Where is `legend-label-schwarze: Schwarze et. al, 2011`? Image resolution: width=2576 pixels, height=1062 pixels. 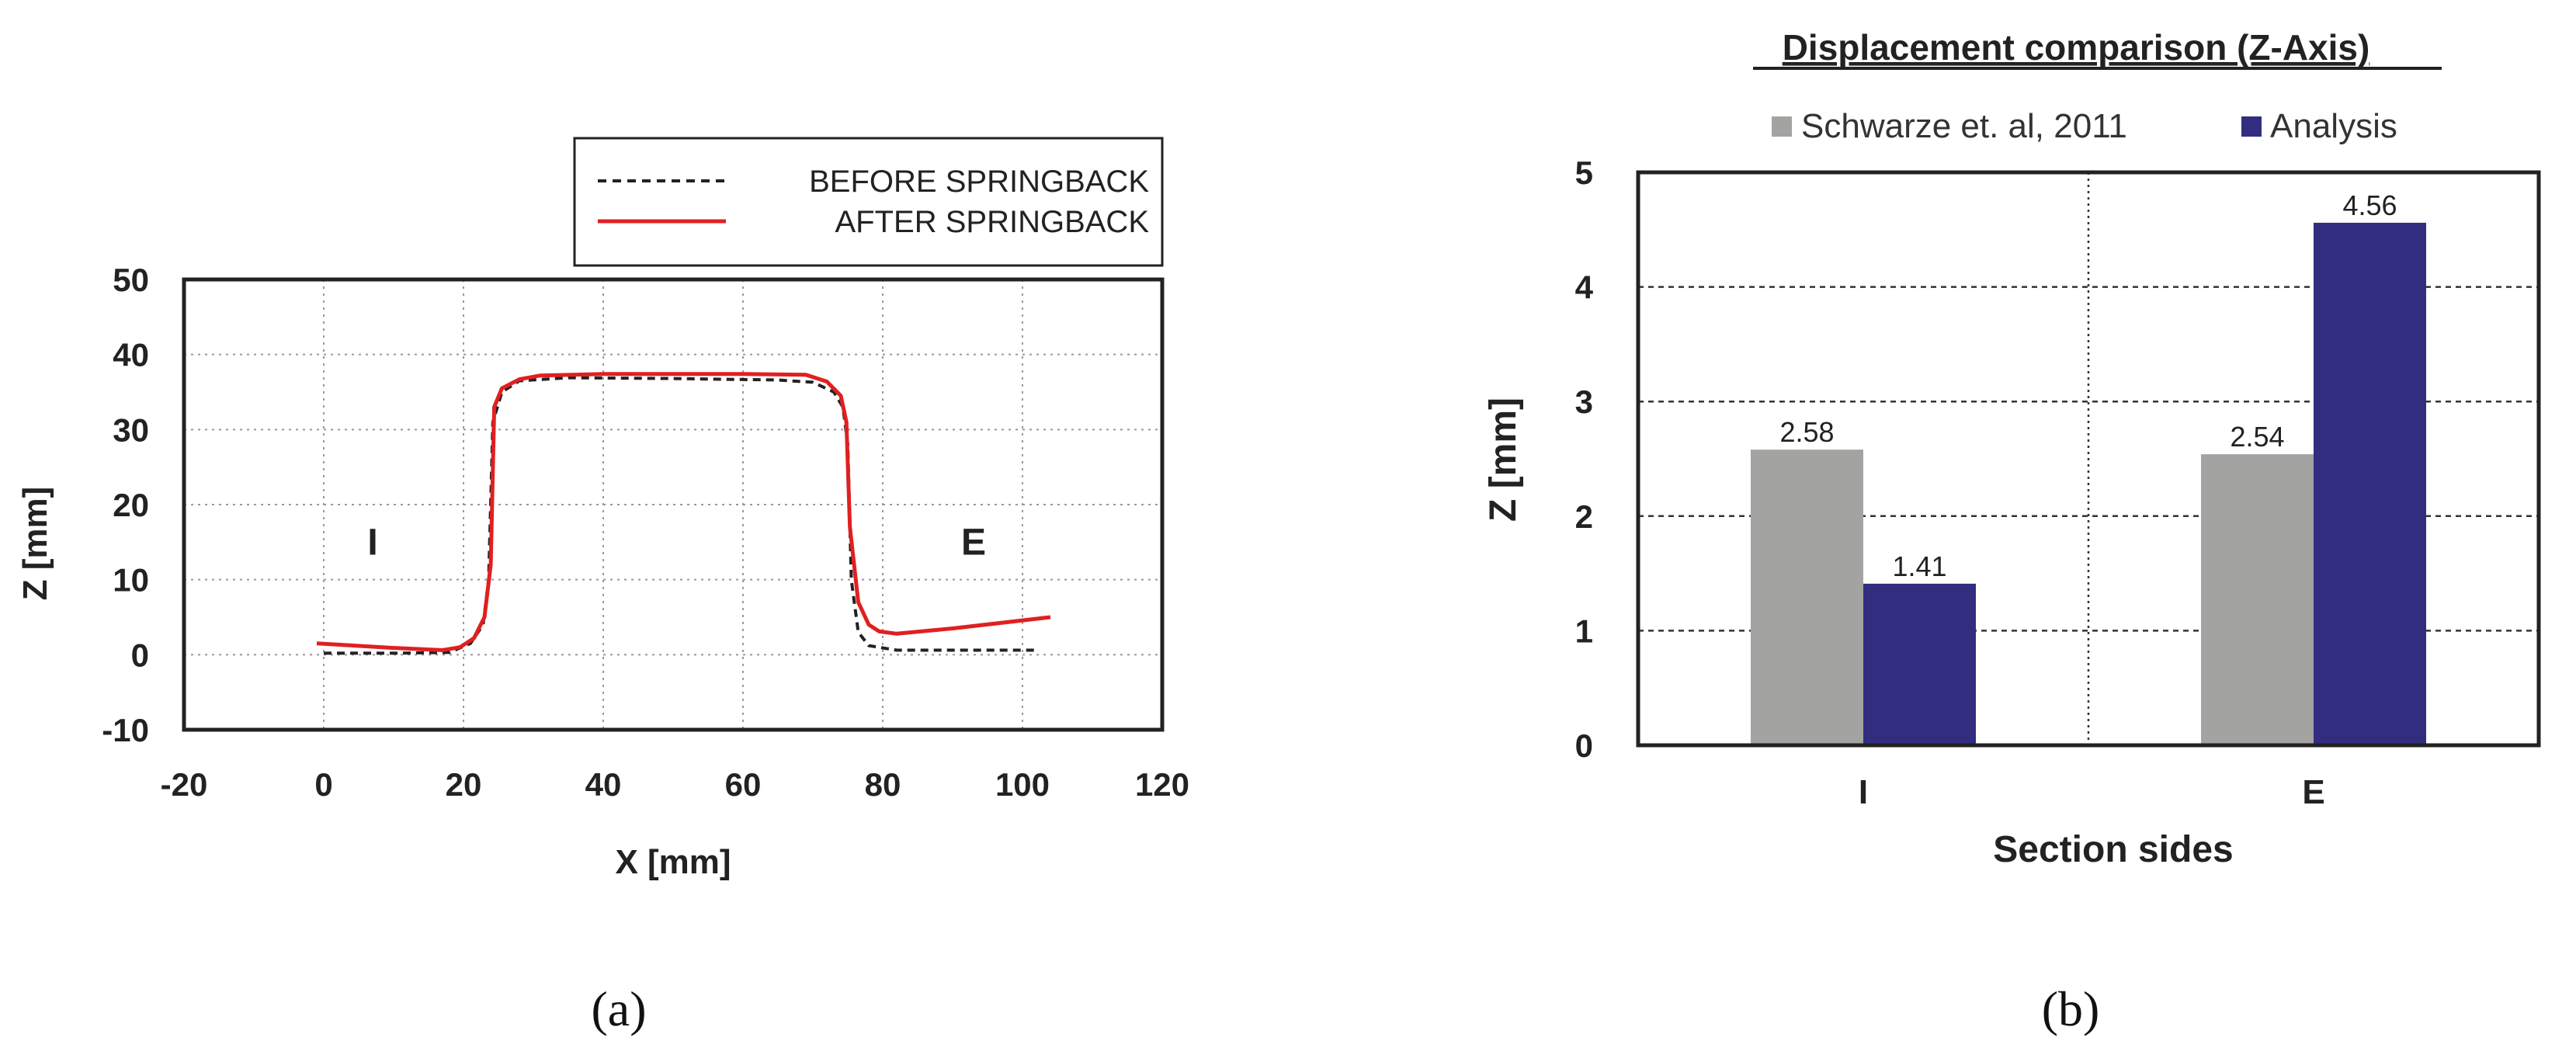
legend-label-schwarze: Schwarze et. al, 2011 is located at coordinates (1964, 126).